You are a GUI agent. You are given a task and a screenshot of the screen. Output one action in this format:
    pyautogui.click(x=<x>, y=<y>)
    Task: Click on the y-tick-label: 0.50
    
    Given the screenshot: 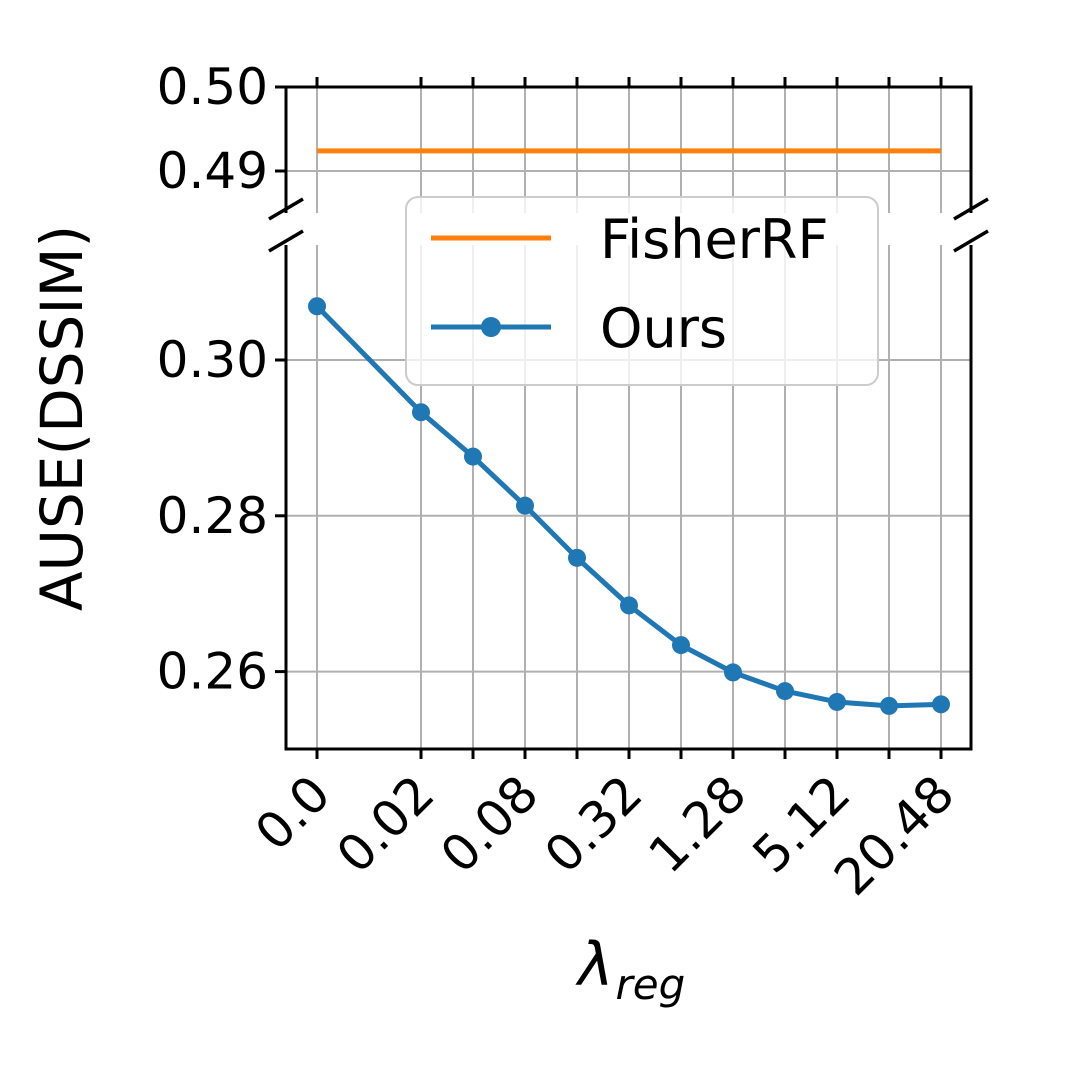 What is the action you would take?
    pyautogui.click(x=212, y=87)
    